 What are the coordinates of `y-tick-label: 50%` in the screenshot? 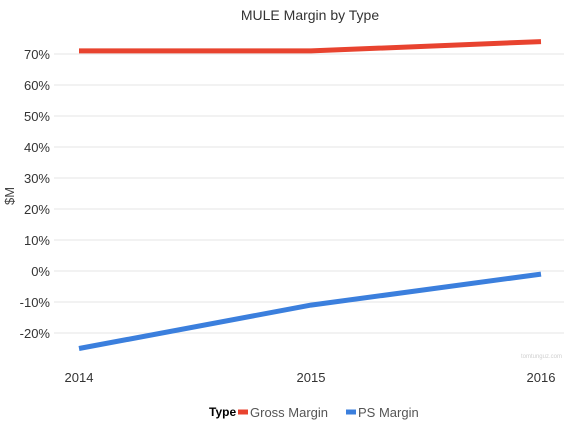 It's located at (37, 116).